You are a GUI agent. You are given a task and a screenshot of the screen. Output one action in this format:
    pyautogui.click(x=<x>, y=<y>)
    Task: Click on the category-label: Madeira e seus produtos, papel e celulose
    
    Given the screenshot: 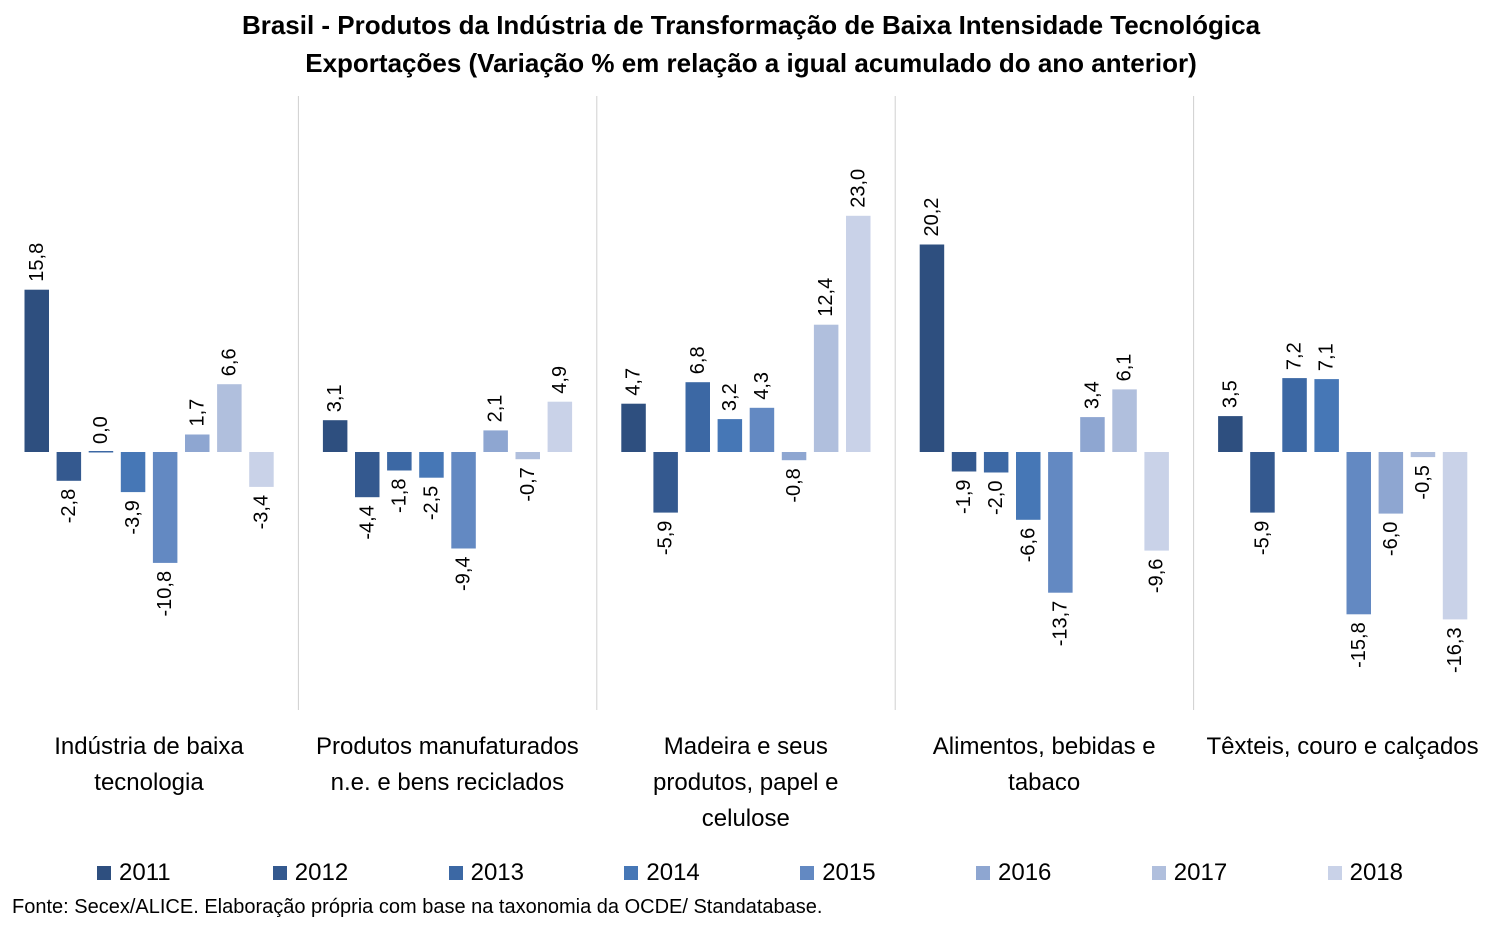 What is the action you would take?
    pyautogui.click(x=746, y=783)
    